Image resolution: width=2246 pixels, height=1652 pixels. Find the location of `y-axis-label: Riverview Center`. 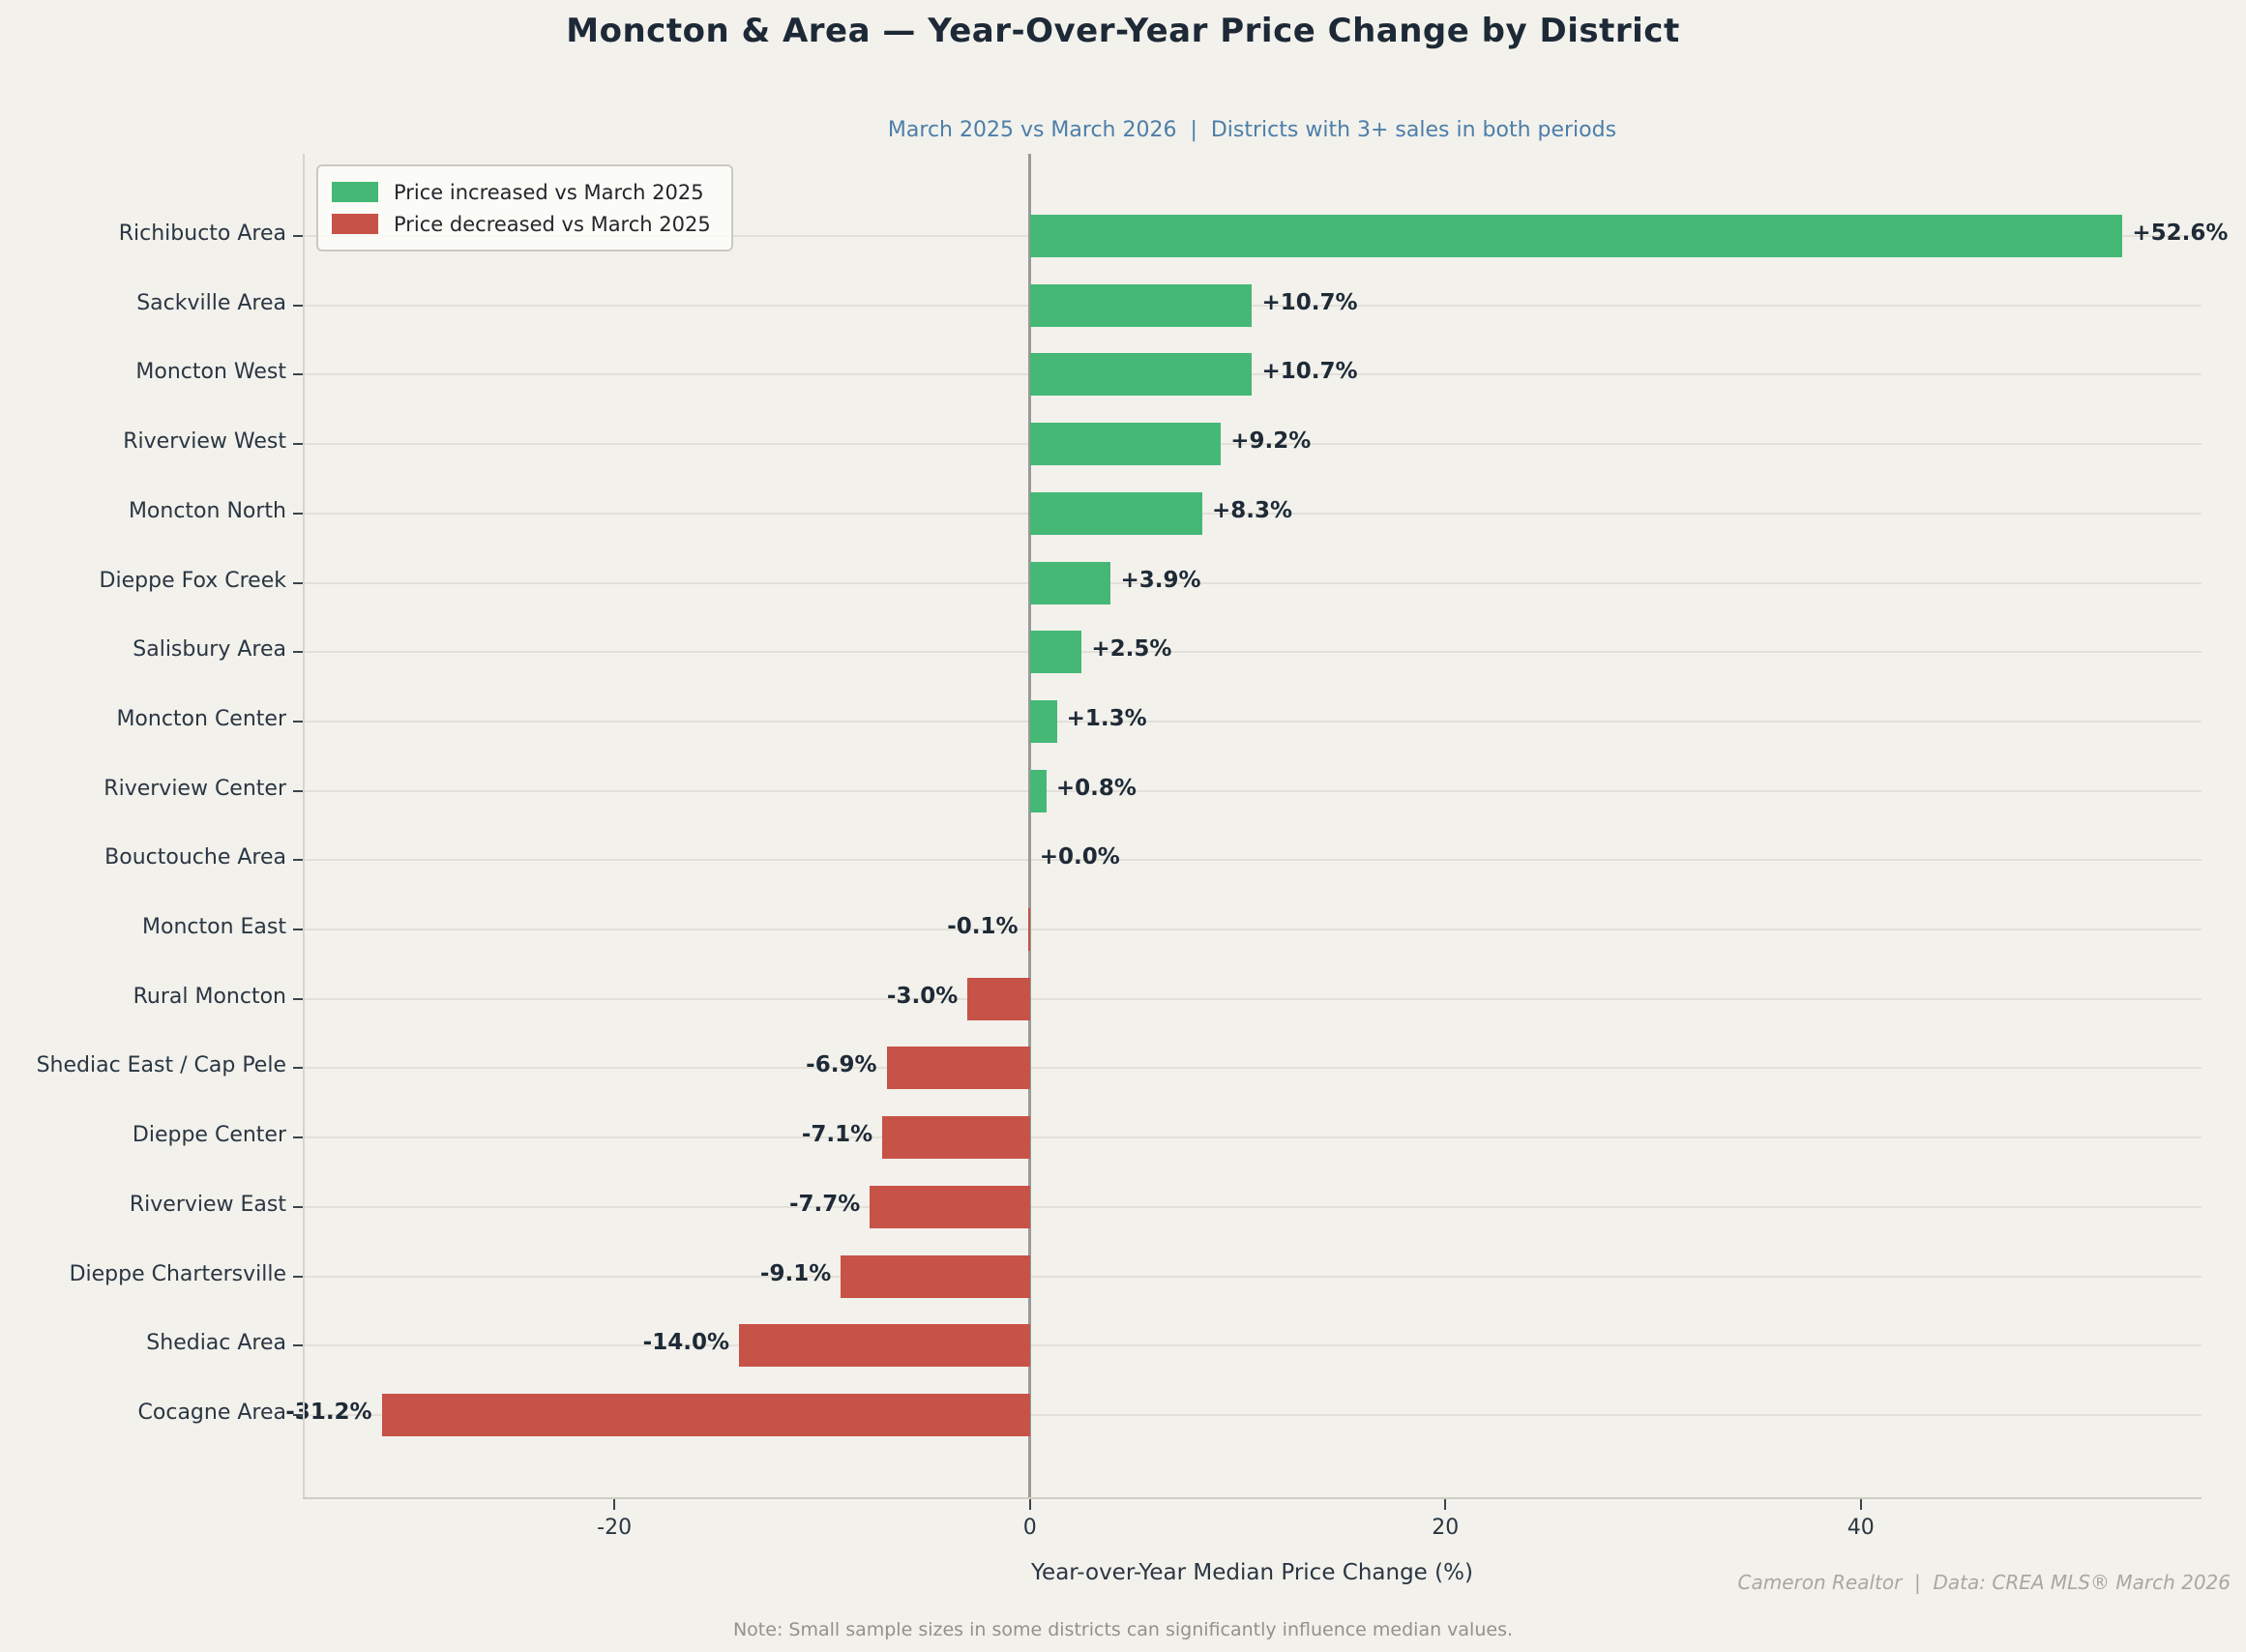

y-axis-label: Riverview Center is located at coordinates (194, 788).